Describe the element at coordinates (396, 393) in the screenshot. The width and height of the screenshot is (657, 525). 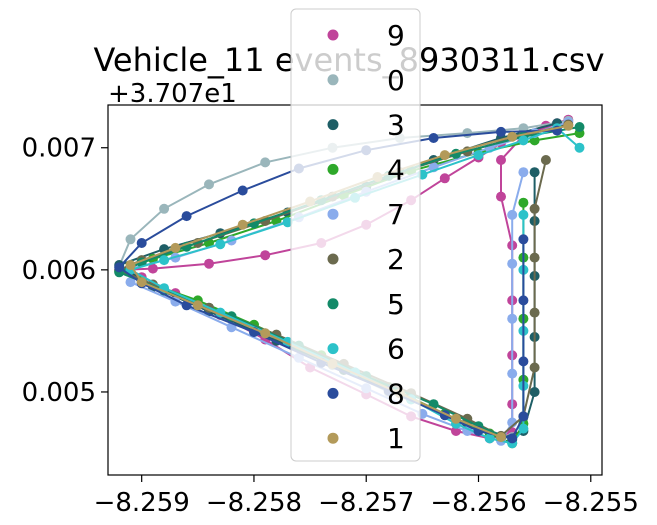
I see `legend-label: 8` at that location.